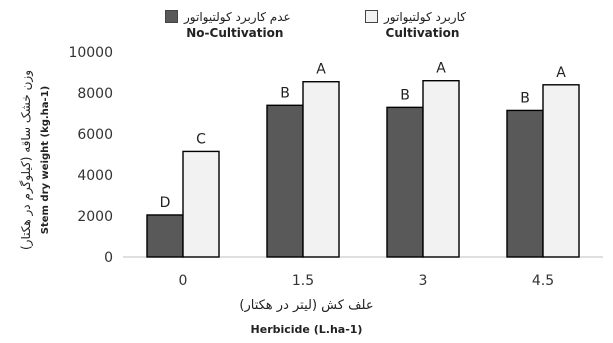  I want to click on legend-no-cultivation: عدم کاربرد کولتیواتور No-Cultivation, so click(228, 24).